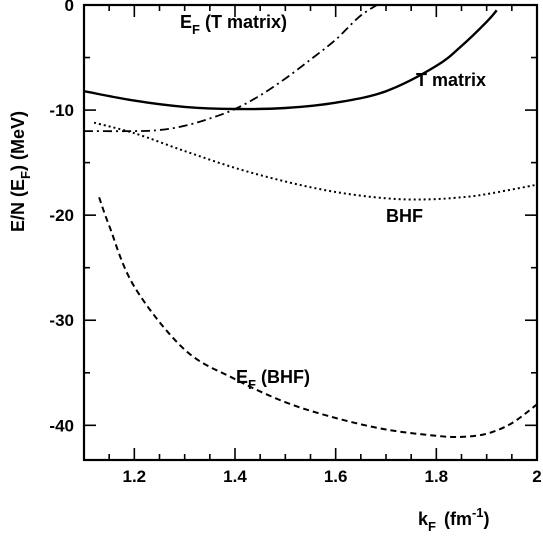 The height and width of the screenshot is (536, 543). Describe the element at coordinates (437, 476) in the screenshot. I see `x-tick-label: 1.8` at that location.